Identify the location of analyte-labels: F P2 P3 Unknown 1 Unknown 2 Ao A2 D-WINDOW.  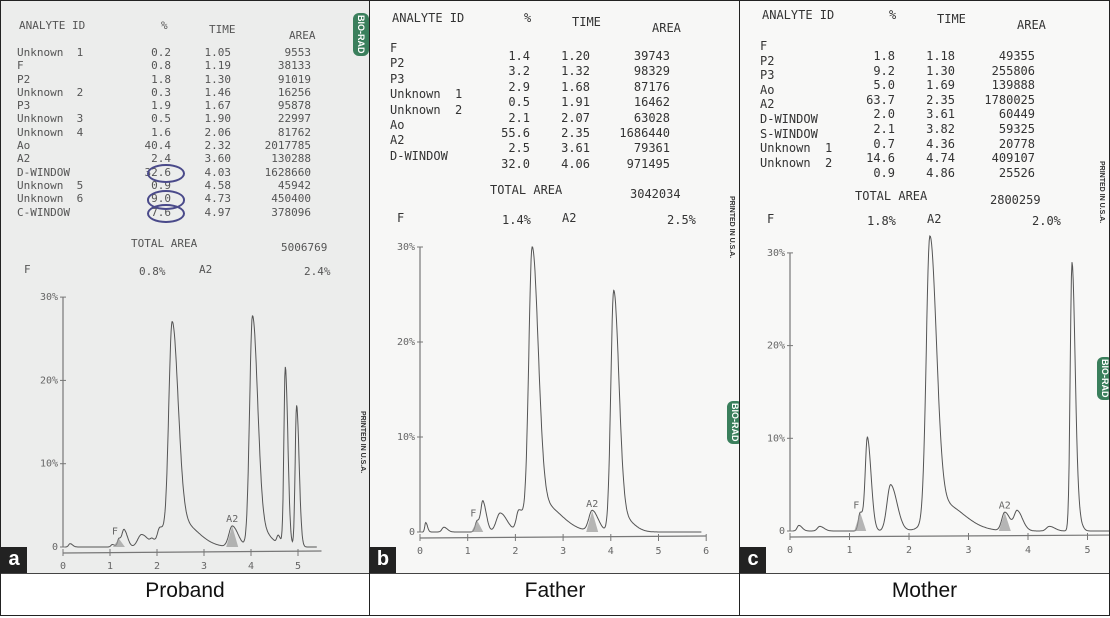
(426, 102).